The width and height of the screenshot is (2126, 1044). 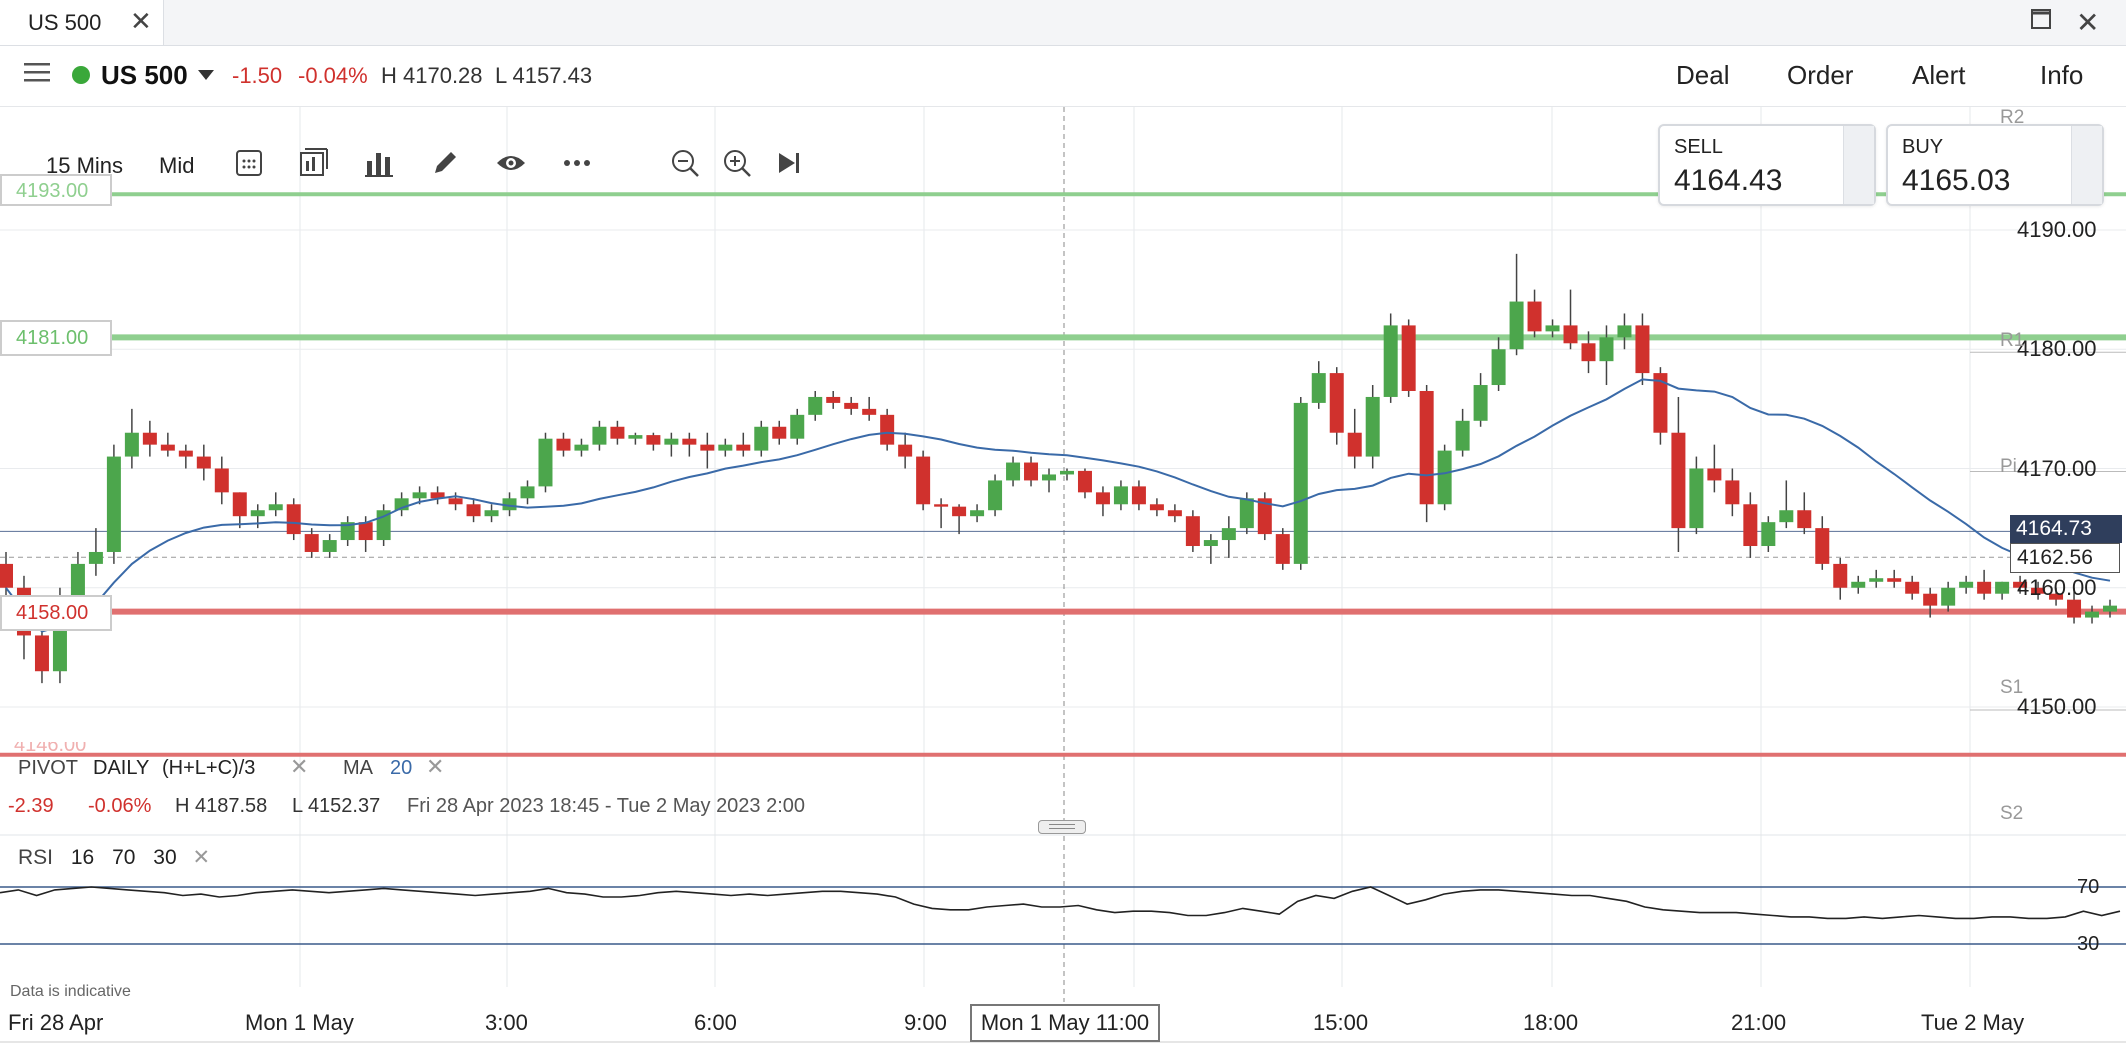 I want to click on ma-period: 20, so click(x=401, y=768).